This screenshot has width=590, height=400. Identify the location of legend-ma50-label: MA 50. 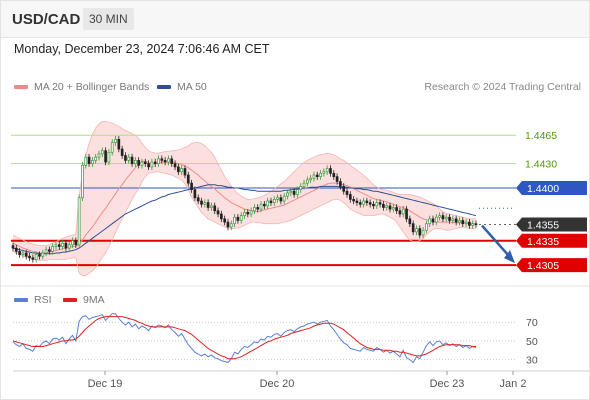
(192, 87).